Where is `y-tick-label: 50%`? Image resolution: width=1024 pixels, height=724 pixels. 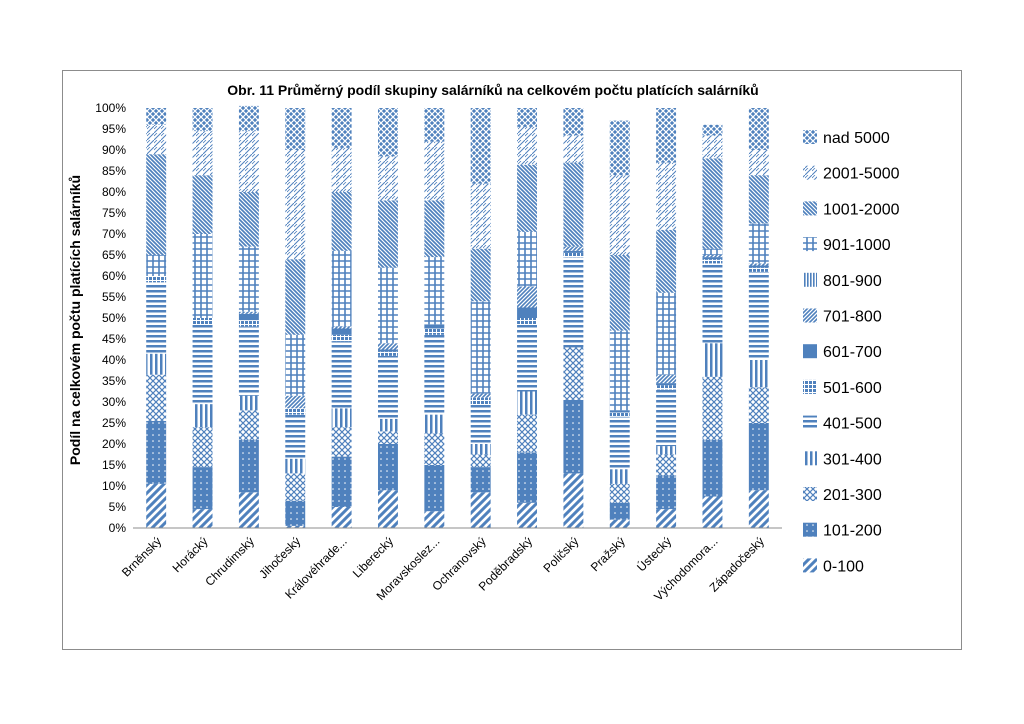
y-tick-label: 50% is located at coordinates (114, 318).